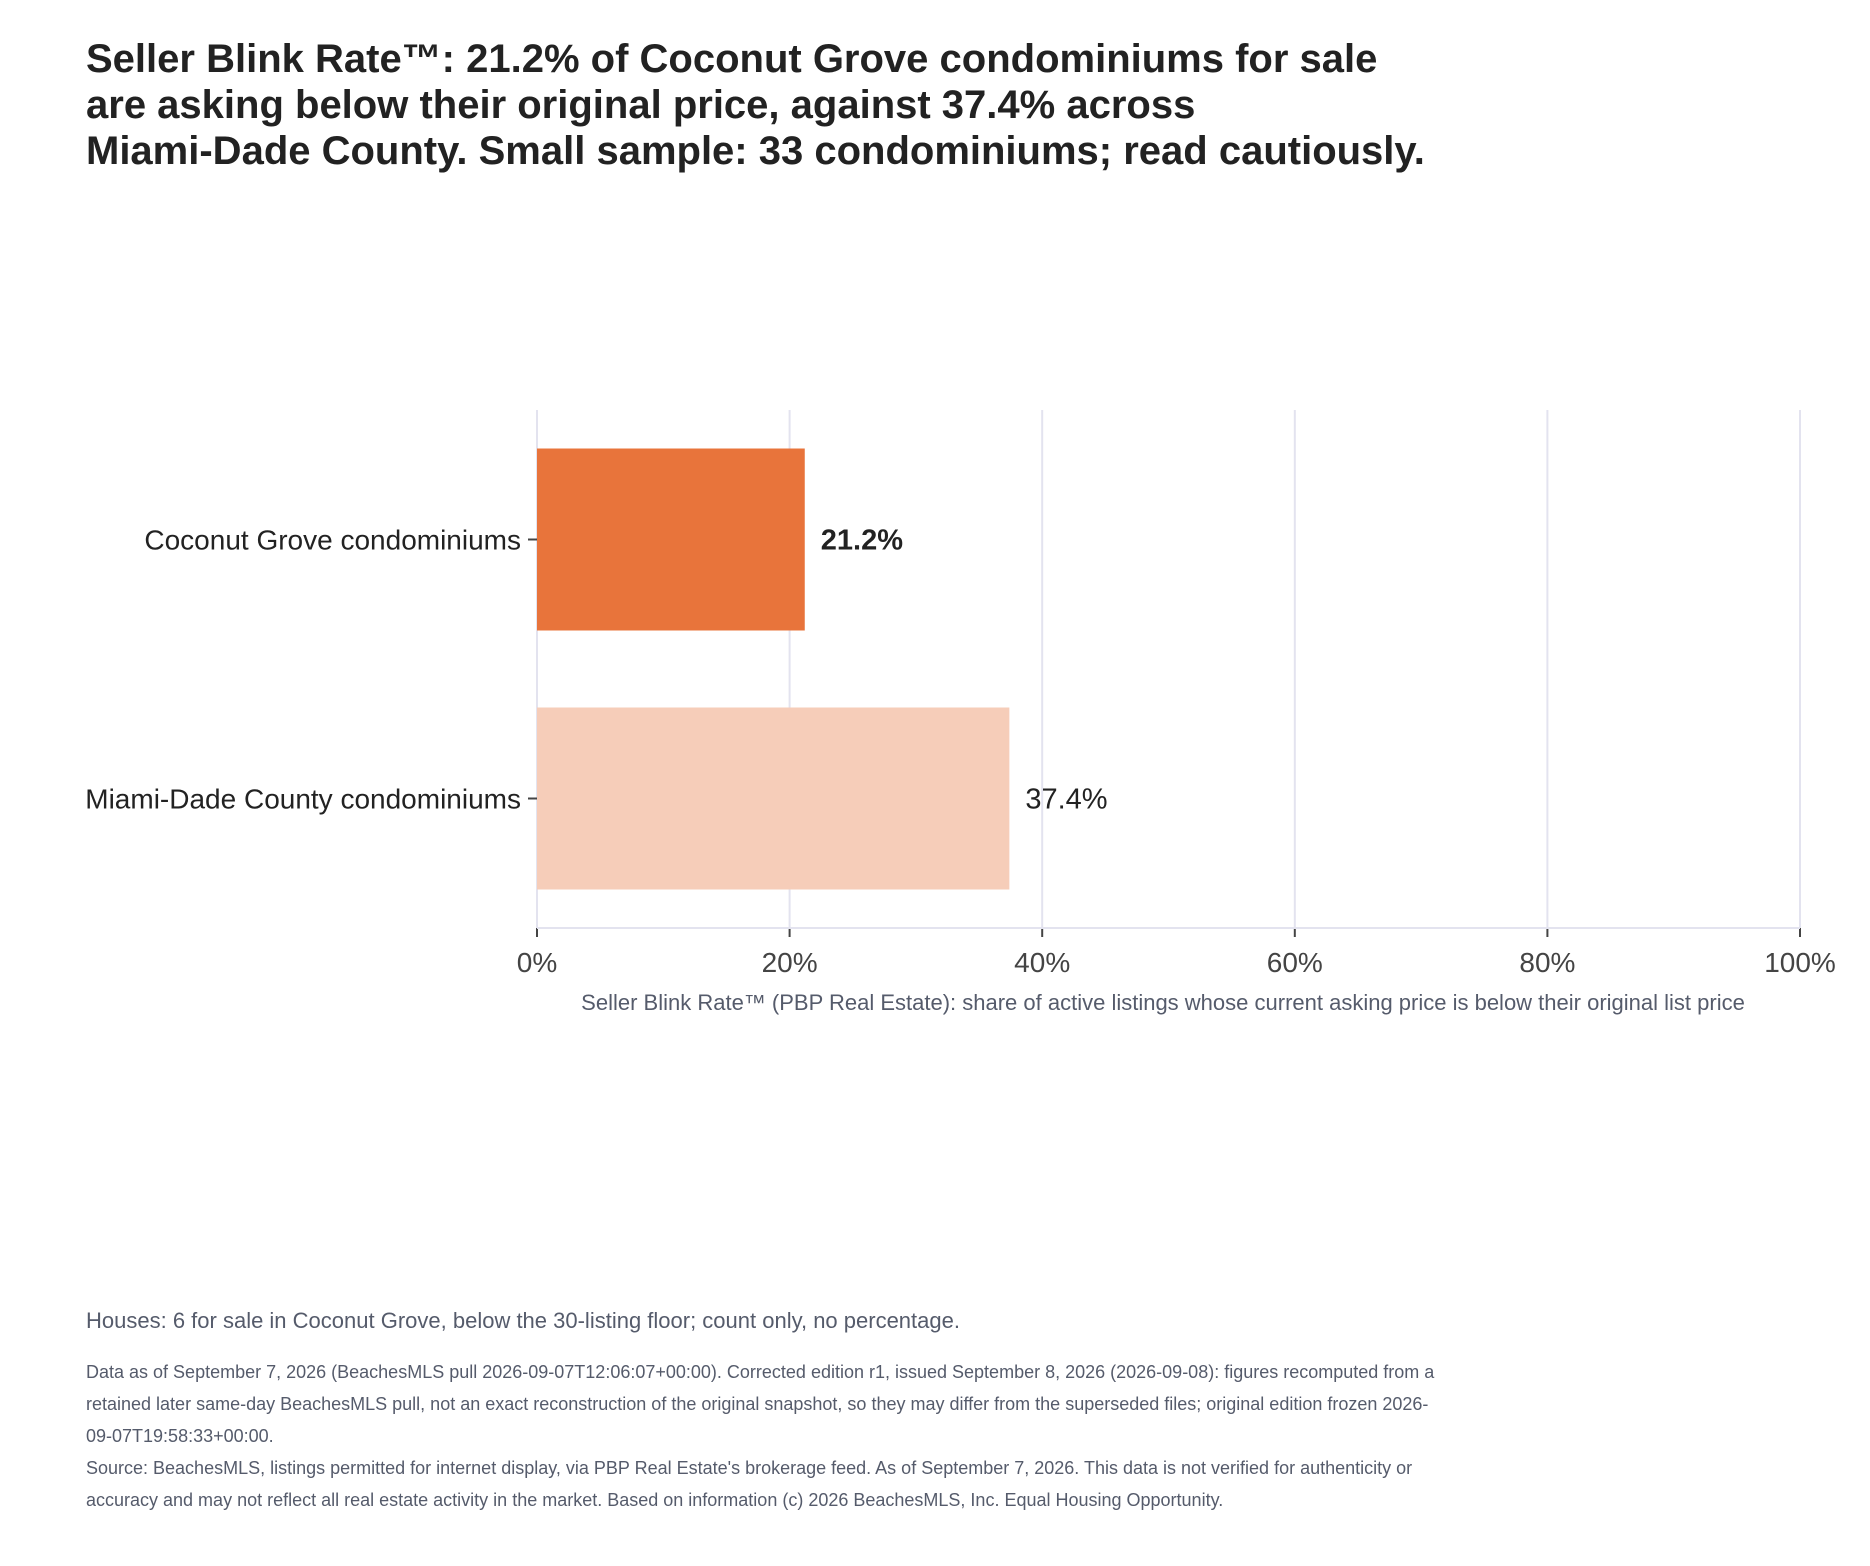 The image size is (1870, 1566). Describe the element at coordinates (332, 540) in the screenshot. I see `category-label: Coconut Grove condominiums` at that location.